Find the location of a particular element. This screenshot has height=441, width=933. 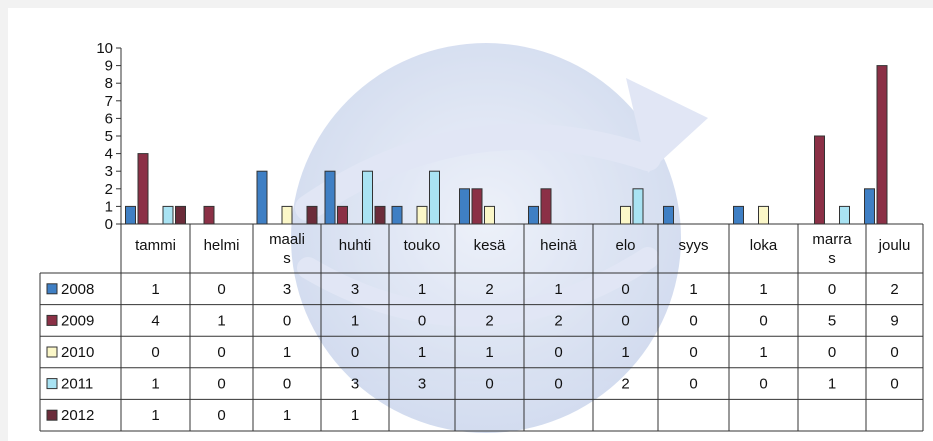

bar-2009-kesä is located at coordinates (477, 206).